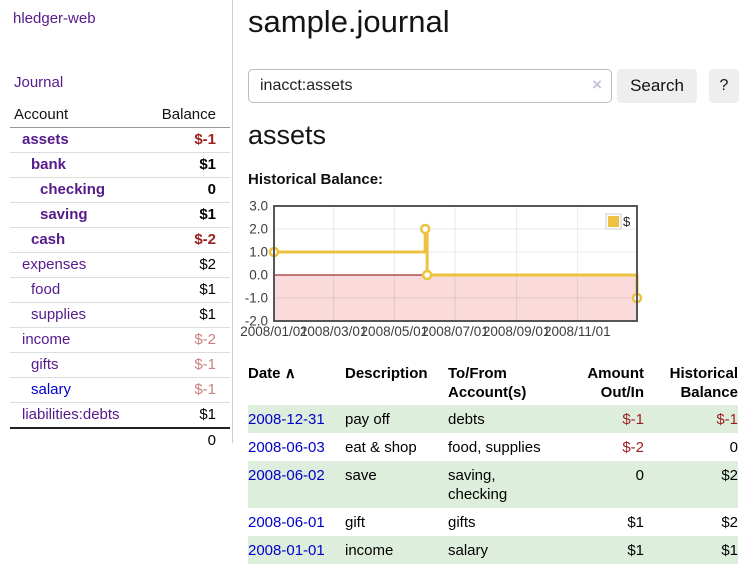  Describe the element at coordinates (286, 475) in the screenshot. I see `transaction-date-link: 2008-06-02` at that location.